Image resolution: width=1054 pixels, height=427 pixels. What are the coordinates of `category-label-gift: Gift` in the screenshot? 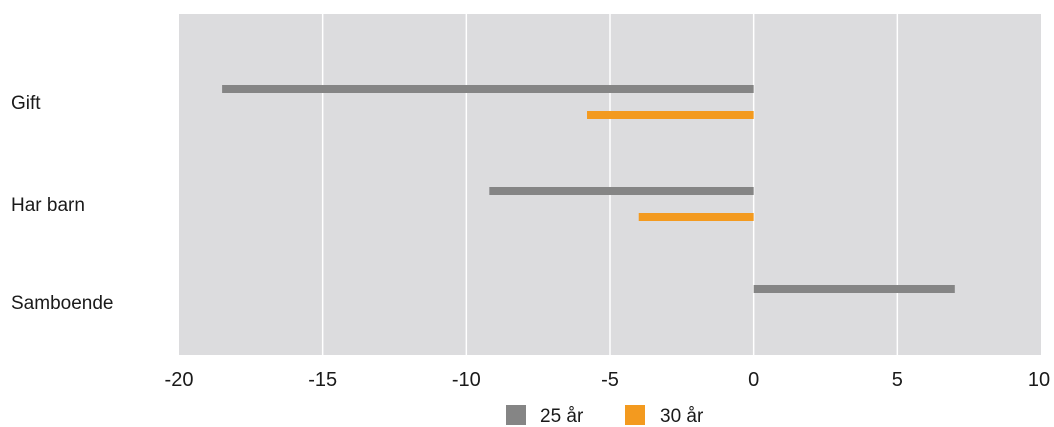 It's located at (26, 103).